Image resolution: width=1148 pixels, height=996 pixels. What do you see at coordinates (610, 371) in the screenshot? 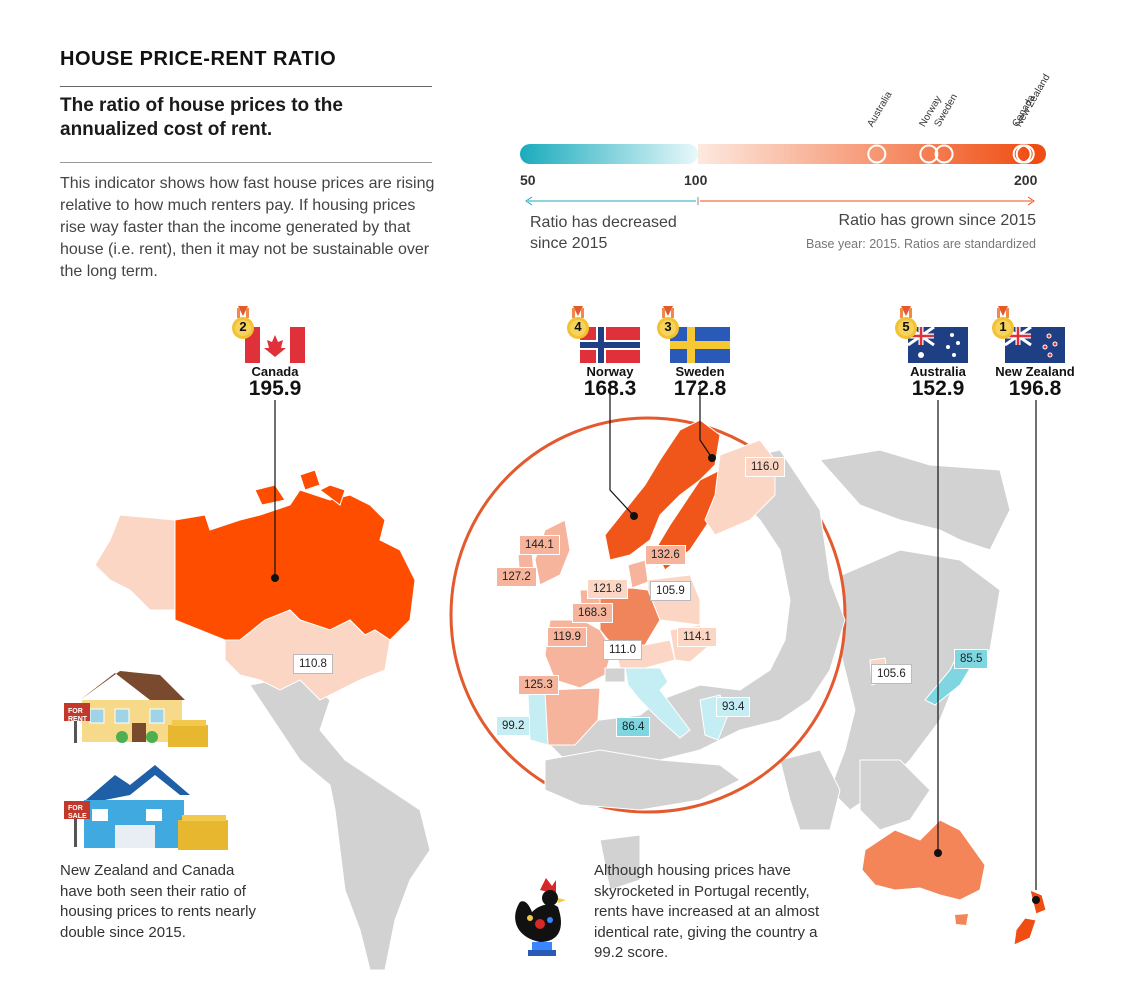
I see `country-name: Norway` at bounding box center [610, 371].